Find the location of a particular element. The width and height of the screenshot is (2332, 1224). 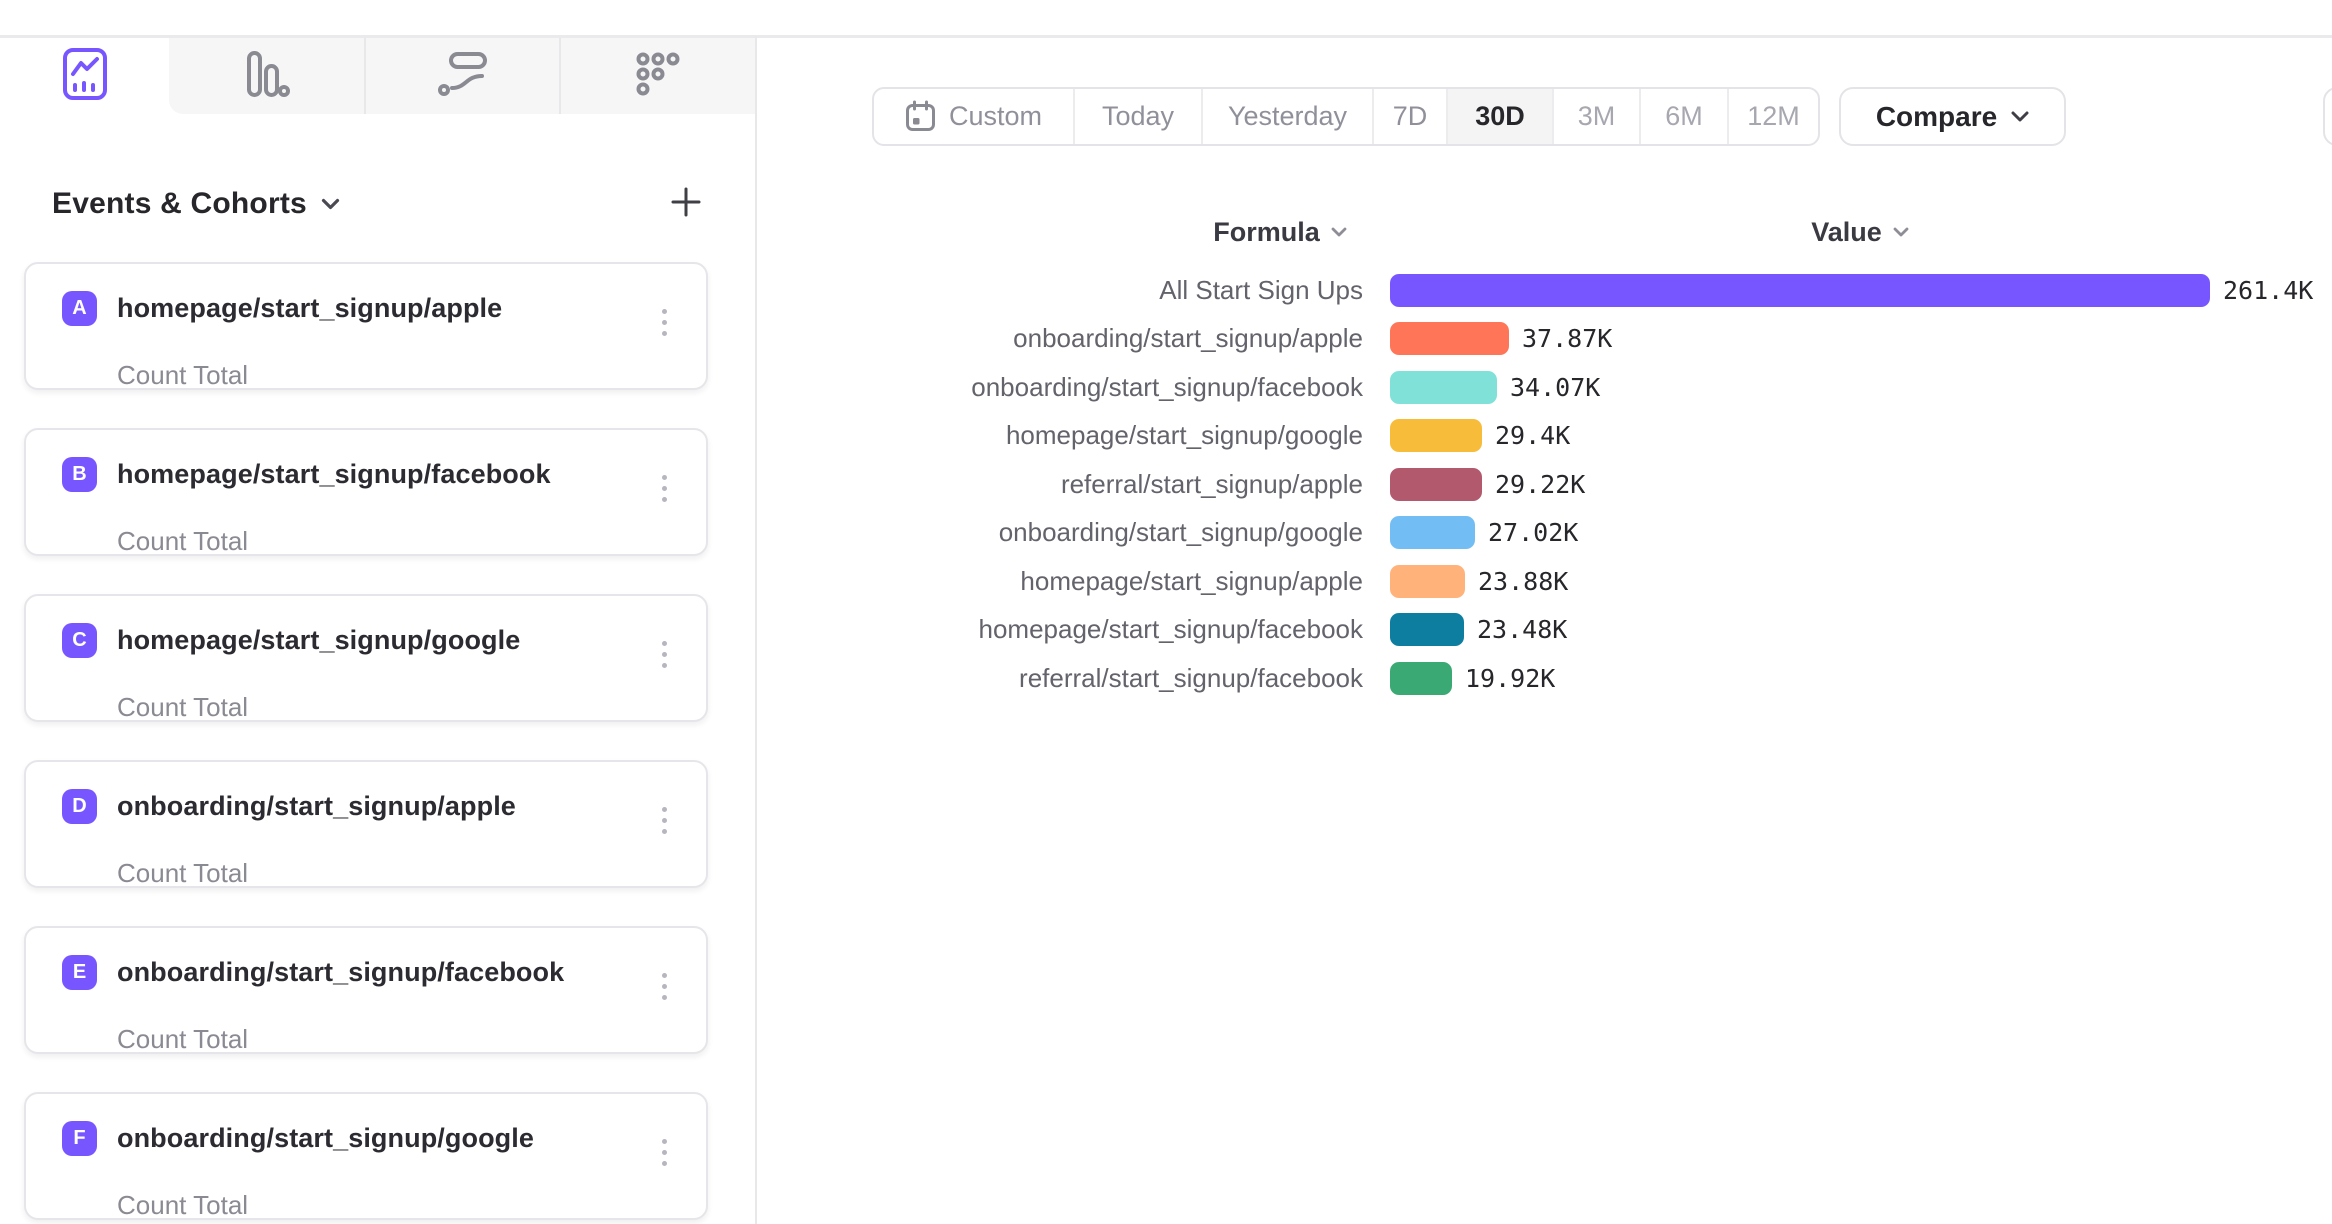

event-letter-badge: A is located at coordinates (79, 308).